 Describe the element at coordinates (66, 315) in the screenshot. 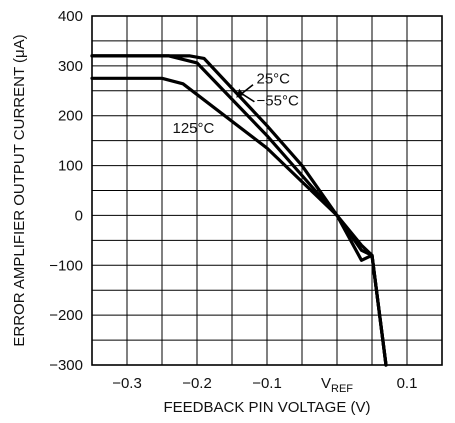

I see `y-tick-label: −200` at that location.